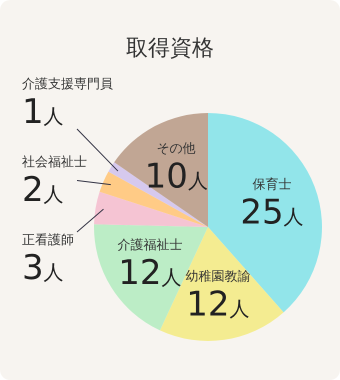 The image size is (340, 380). Describe the element at coordinates (43, 112) in the screenshot. I see `data-label: 1人` at that location.